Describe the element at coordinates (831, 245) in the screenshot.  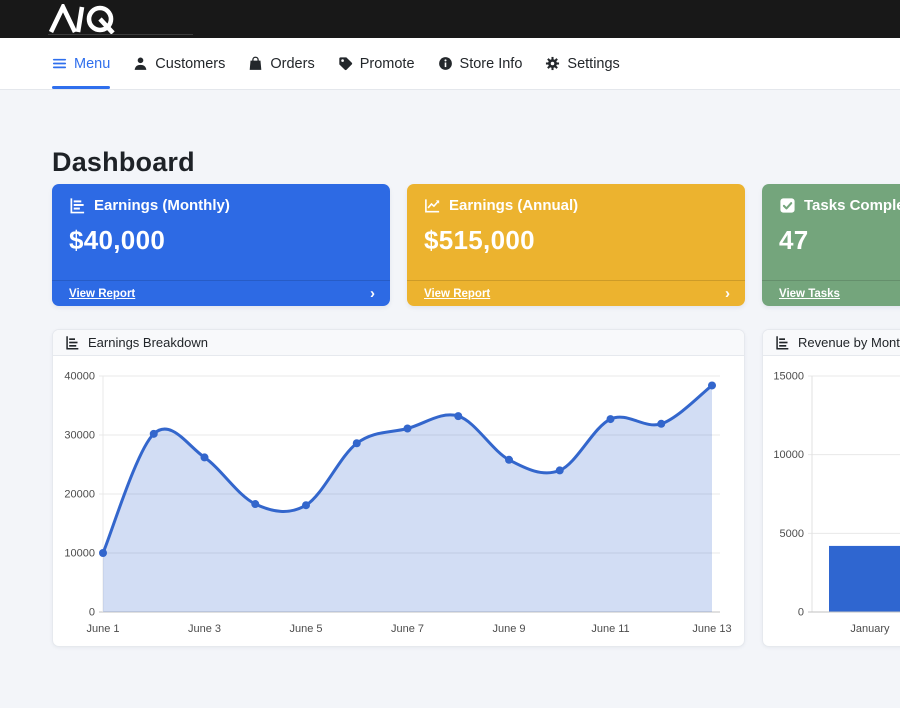
I see `tasks-completed-card: Tasks Completed 47 View Tasks ›` at that location.